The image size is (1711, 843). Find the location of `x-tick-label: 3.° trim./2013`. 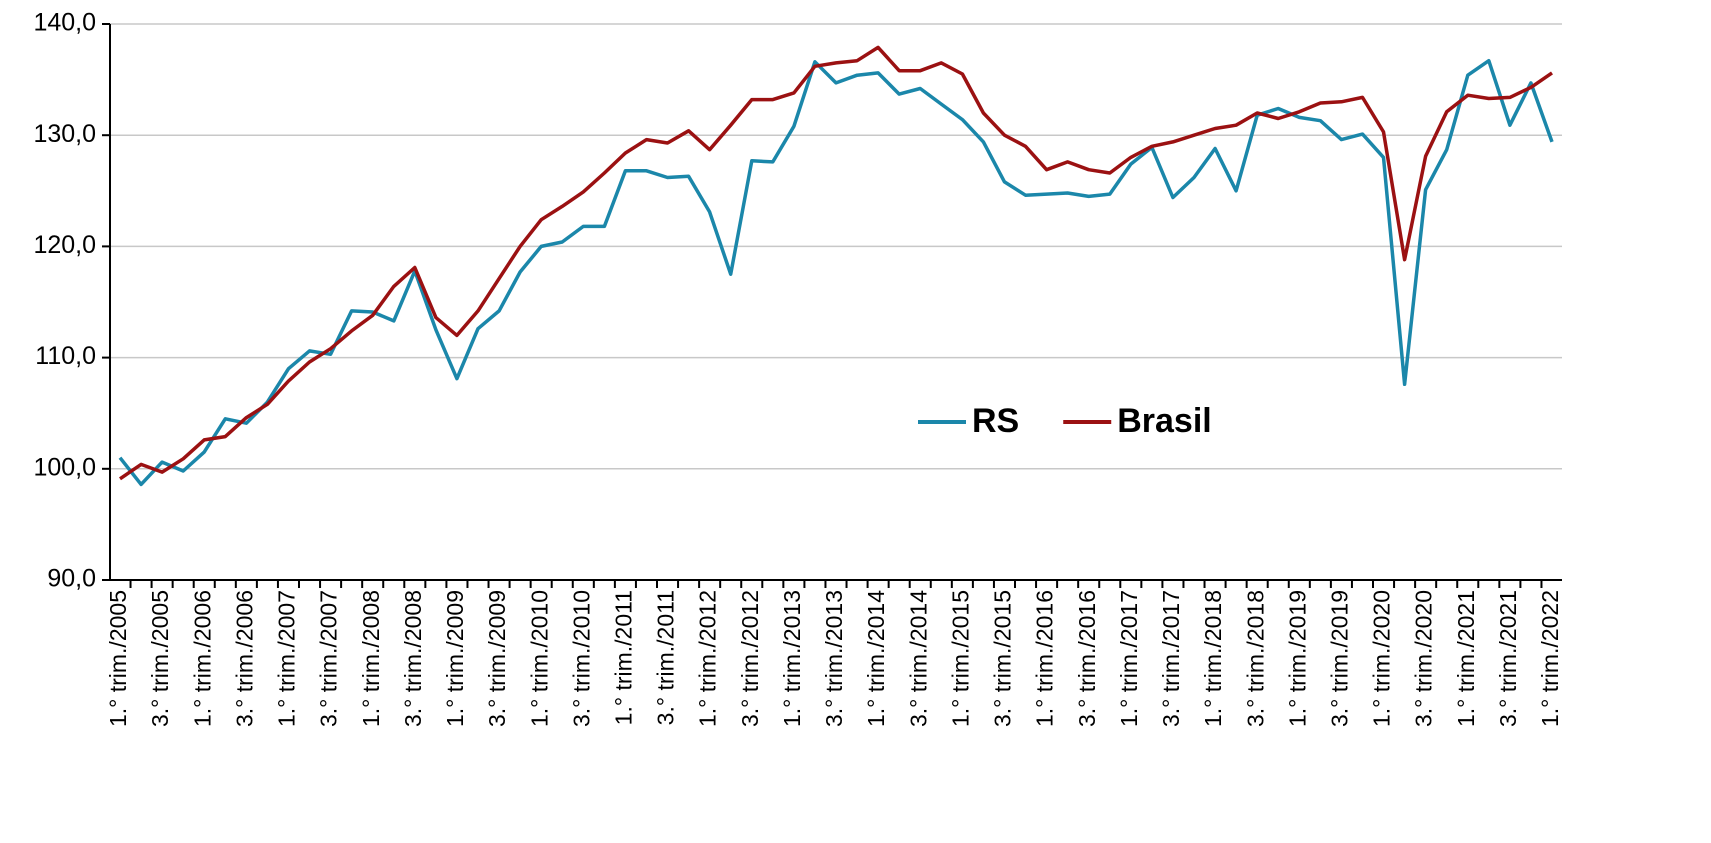

x-tick-label: 3.° trim./2013 is located at coordinates (834, 658).